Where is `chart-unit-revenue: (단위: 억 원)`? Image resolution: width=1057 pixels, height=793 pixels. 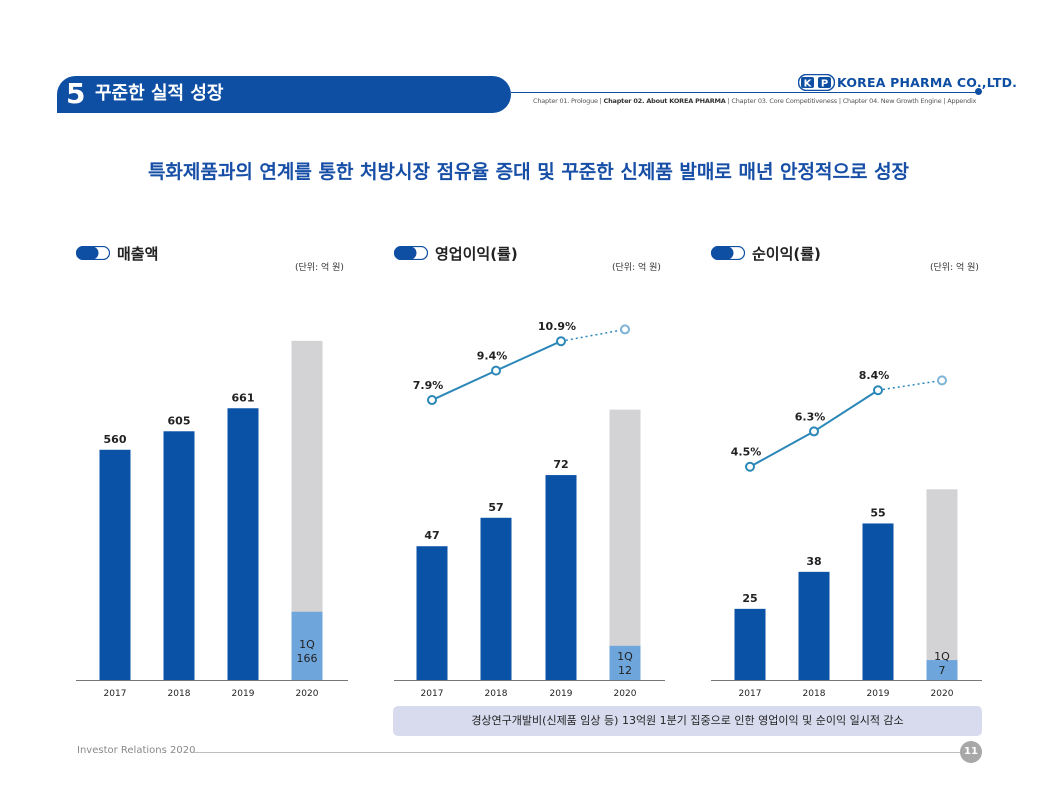
chart-unit-revenue: (단위: 억 원) is located at coordinates (319, 268).